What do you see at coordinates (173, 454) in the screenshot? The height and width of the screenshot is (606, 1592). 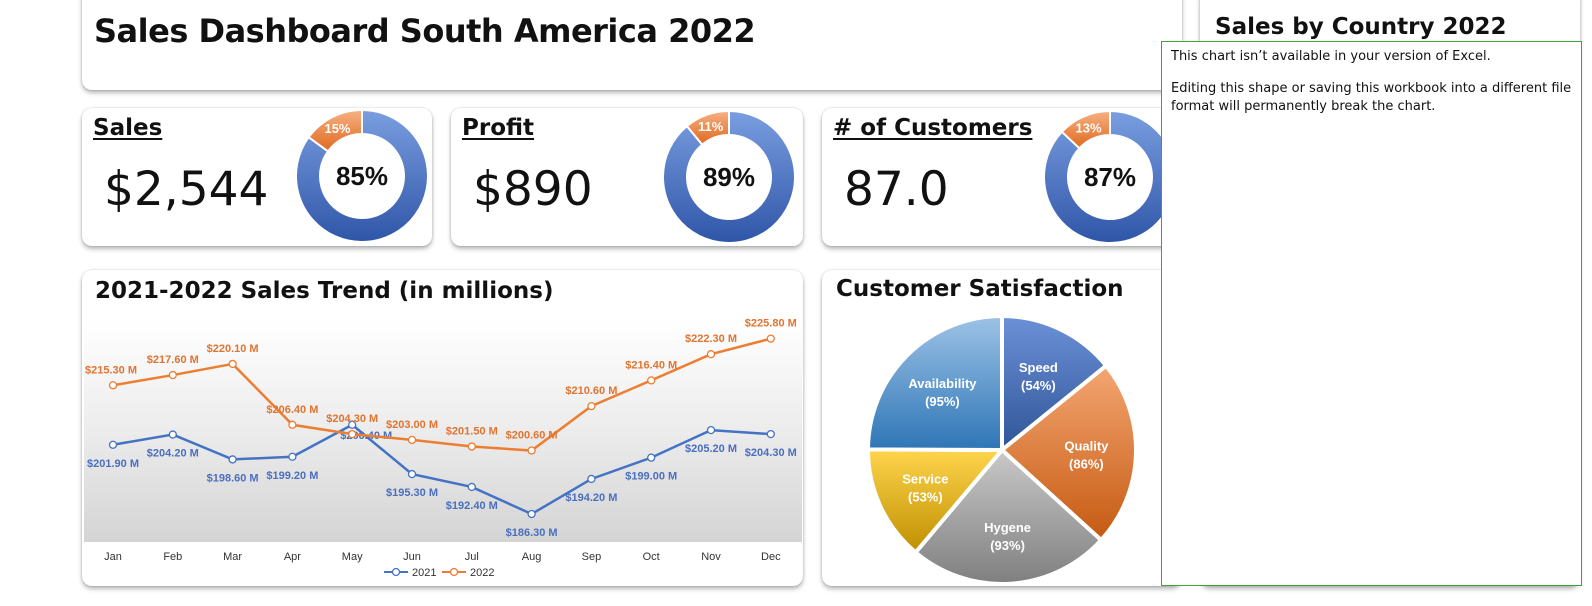 I see `data-label: $204.20 M` at bounding box center [173, 454].